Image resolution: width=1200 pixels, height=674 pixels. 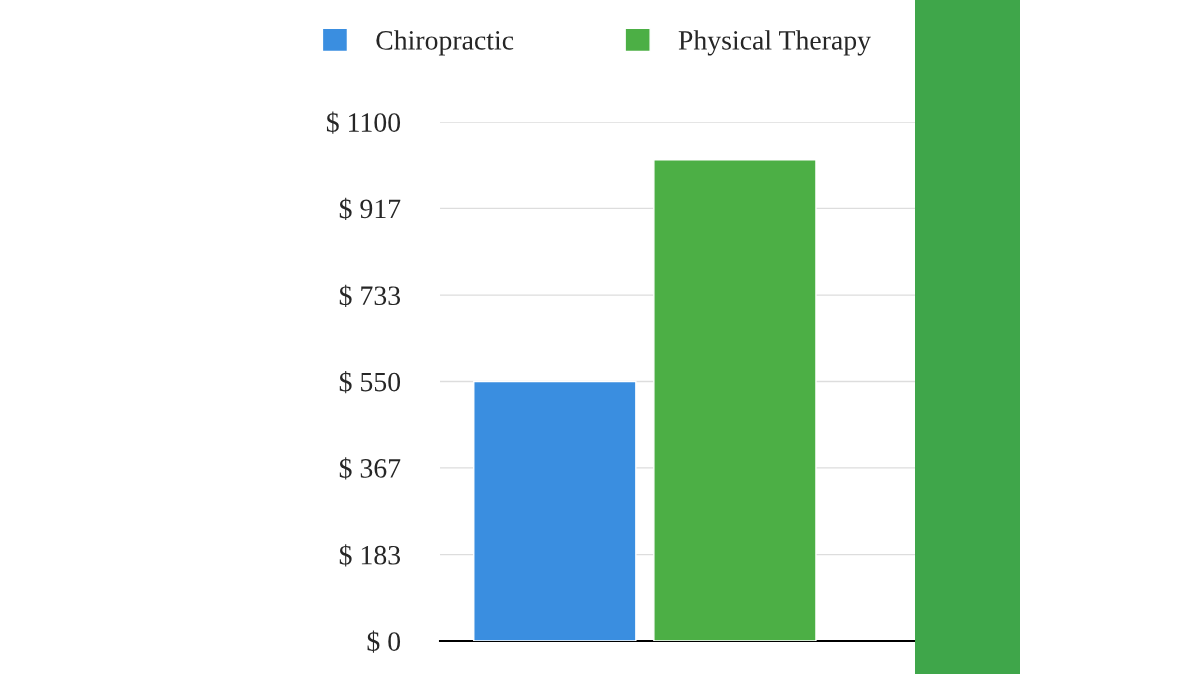 I want to click on y-tick-label: $ 0, so click(x=384, y=641).